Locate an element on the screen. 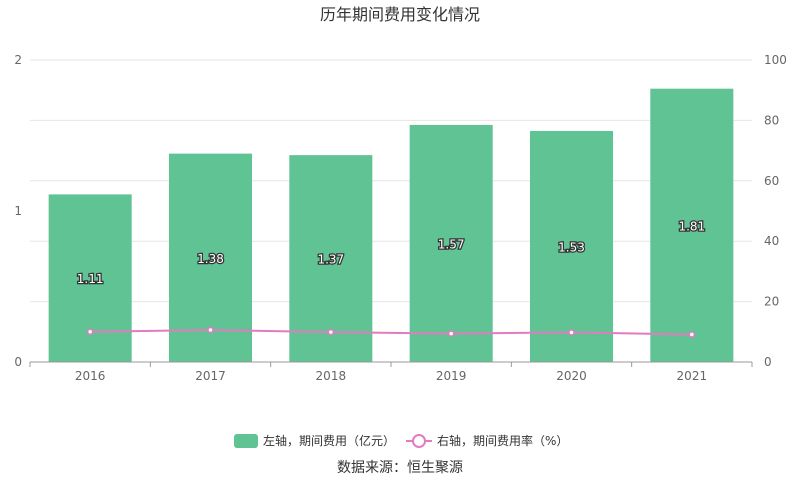 This screenshot has height=501, width=800. y-left-tick-label: 1 is located at coordinates (18, 211).